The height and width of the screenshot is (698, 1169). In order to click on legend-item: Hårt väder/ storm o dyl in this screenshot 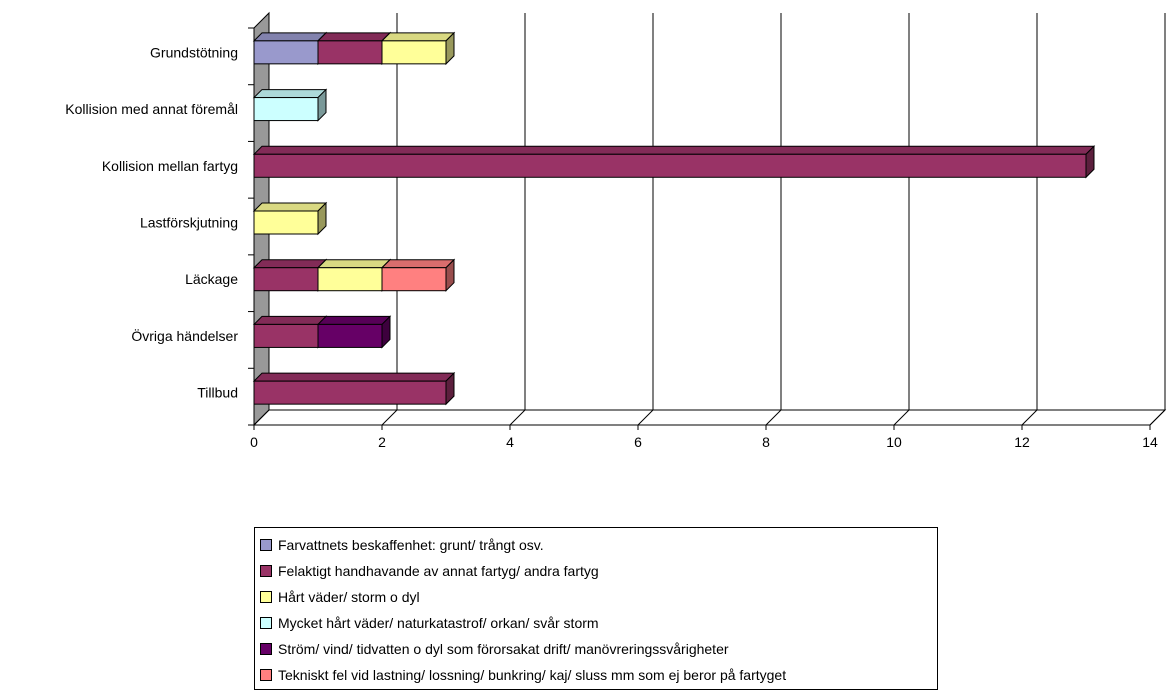, I will do `click(598, 597)`.